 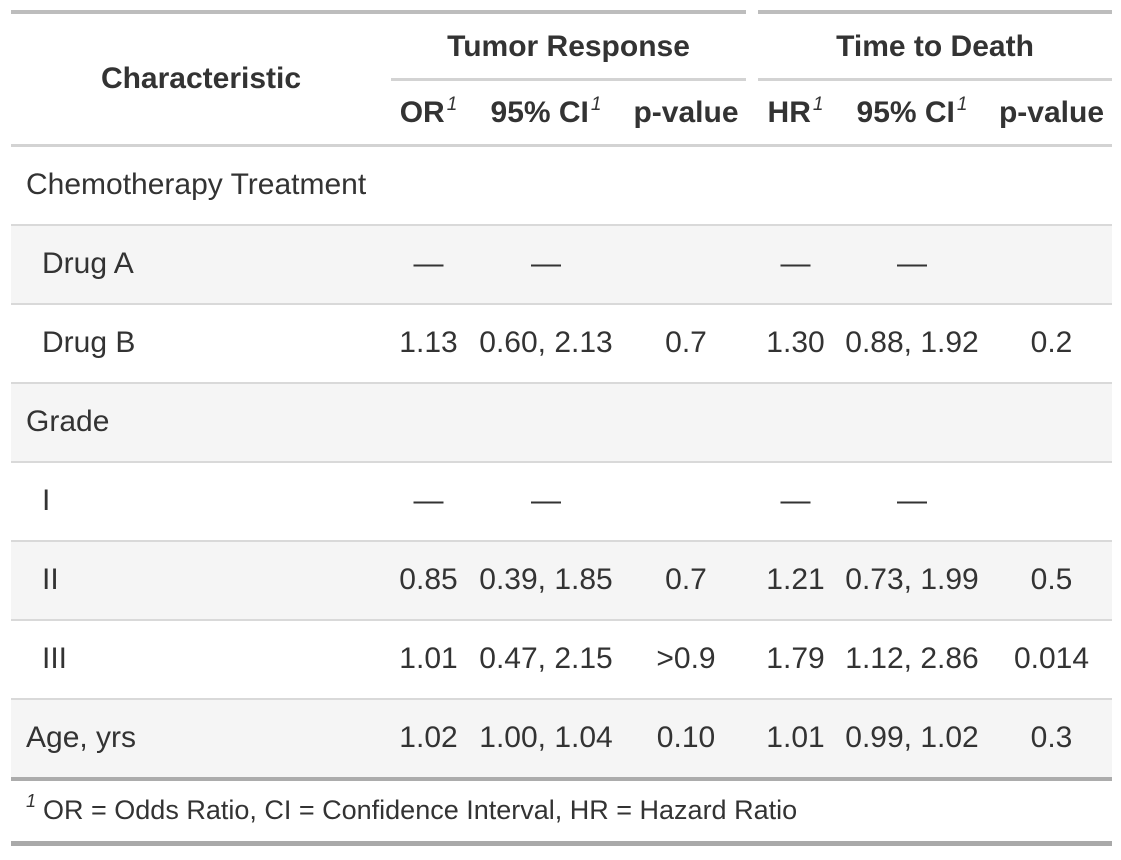 What do you see at coordinates (905, 112) in the screenshot?
I see `column-header-hr-ci-label: 95% CI` at bounding box center [905, 112].